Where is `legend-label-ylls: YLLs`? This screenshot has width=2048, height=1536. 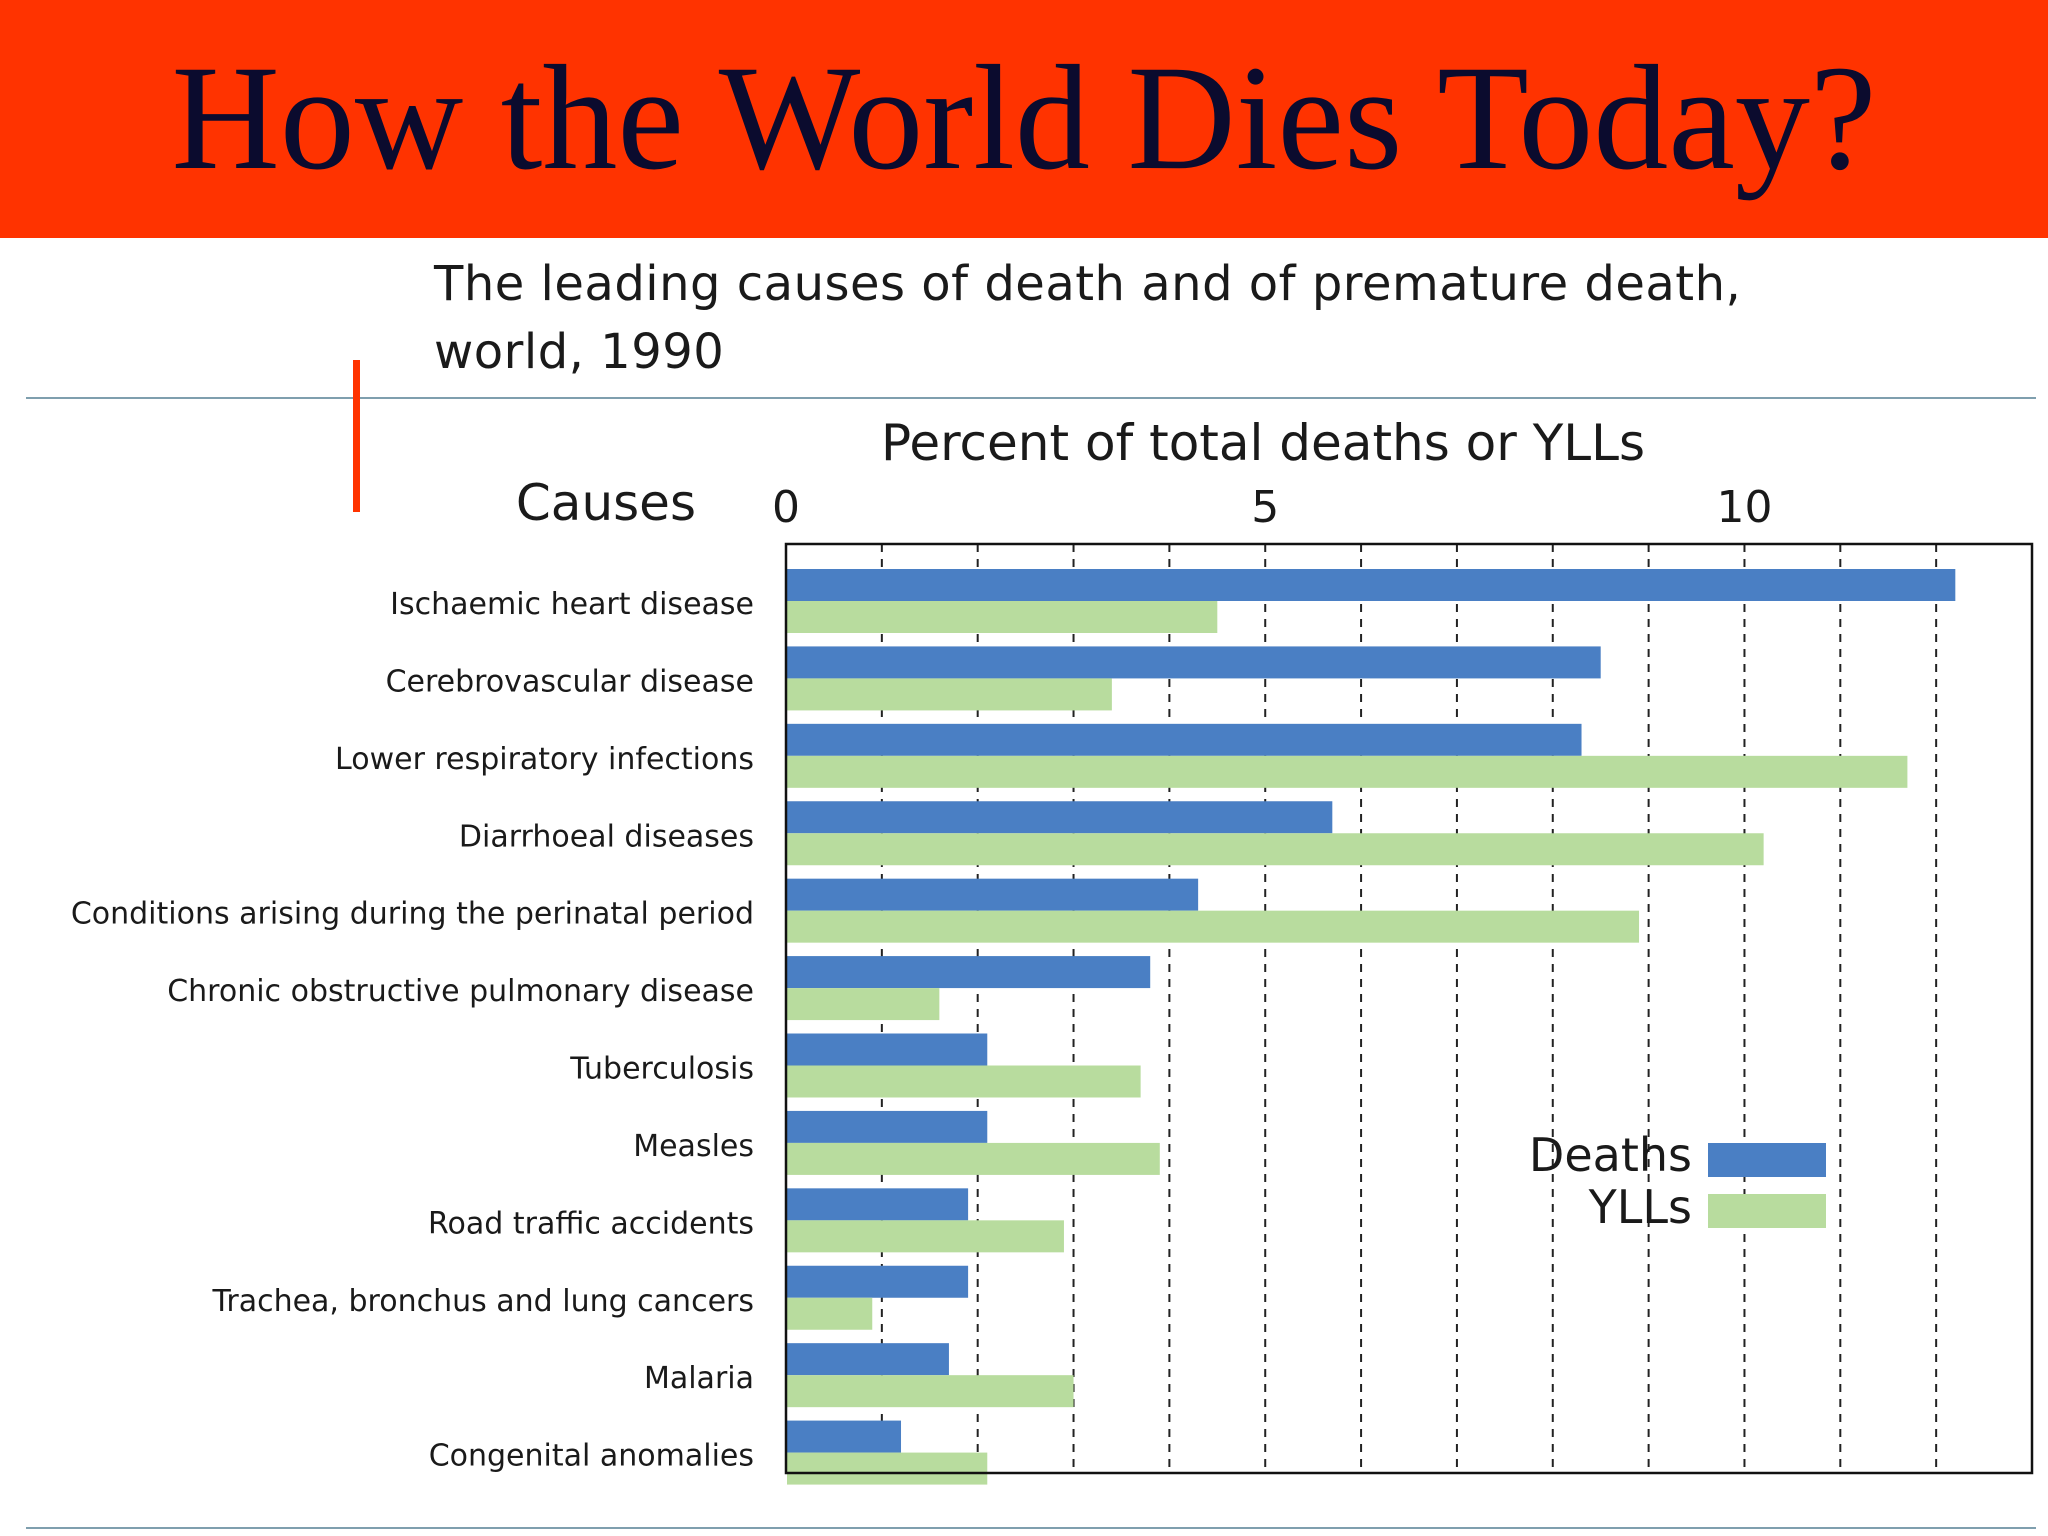
legend-label-ylls: YLLs is located at coordinates (1640, 1207).